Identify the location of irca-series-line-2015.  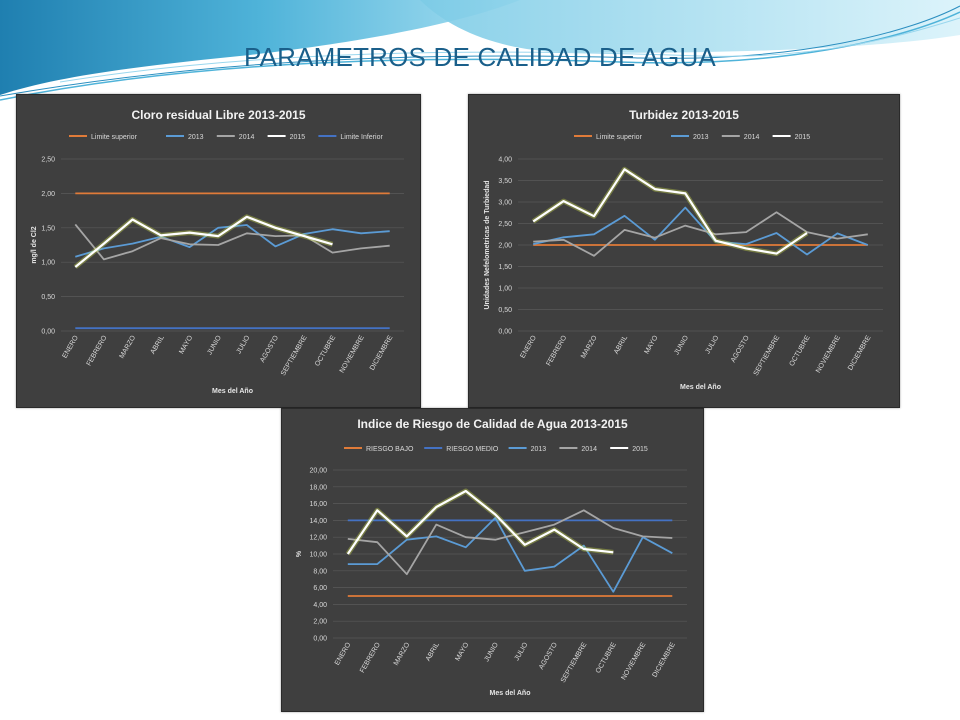
(480, 522).